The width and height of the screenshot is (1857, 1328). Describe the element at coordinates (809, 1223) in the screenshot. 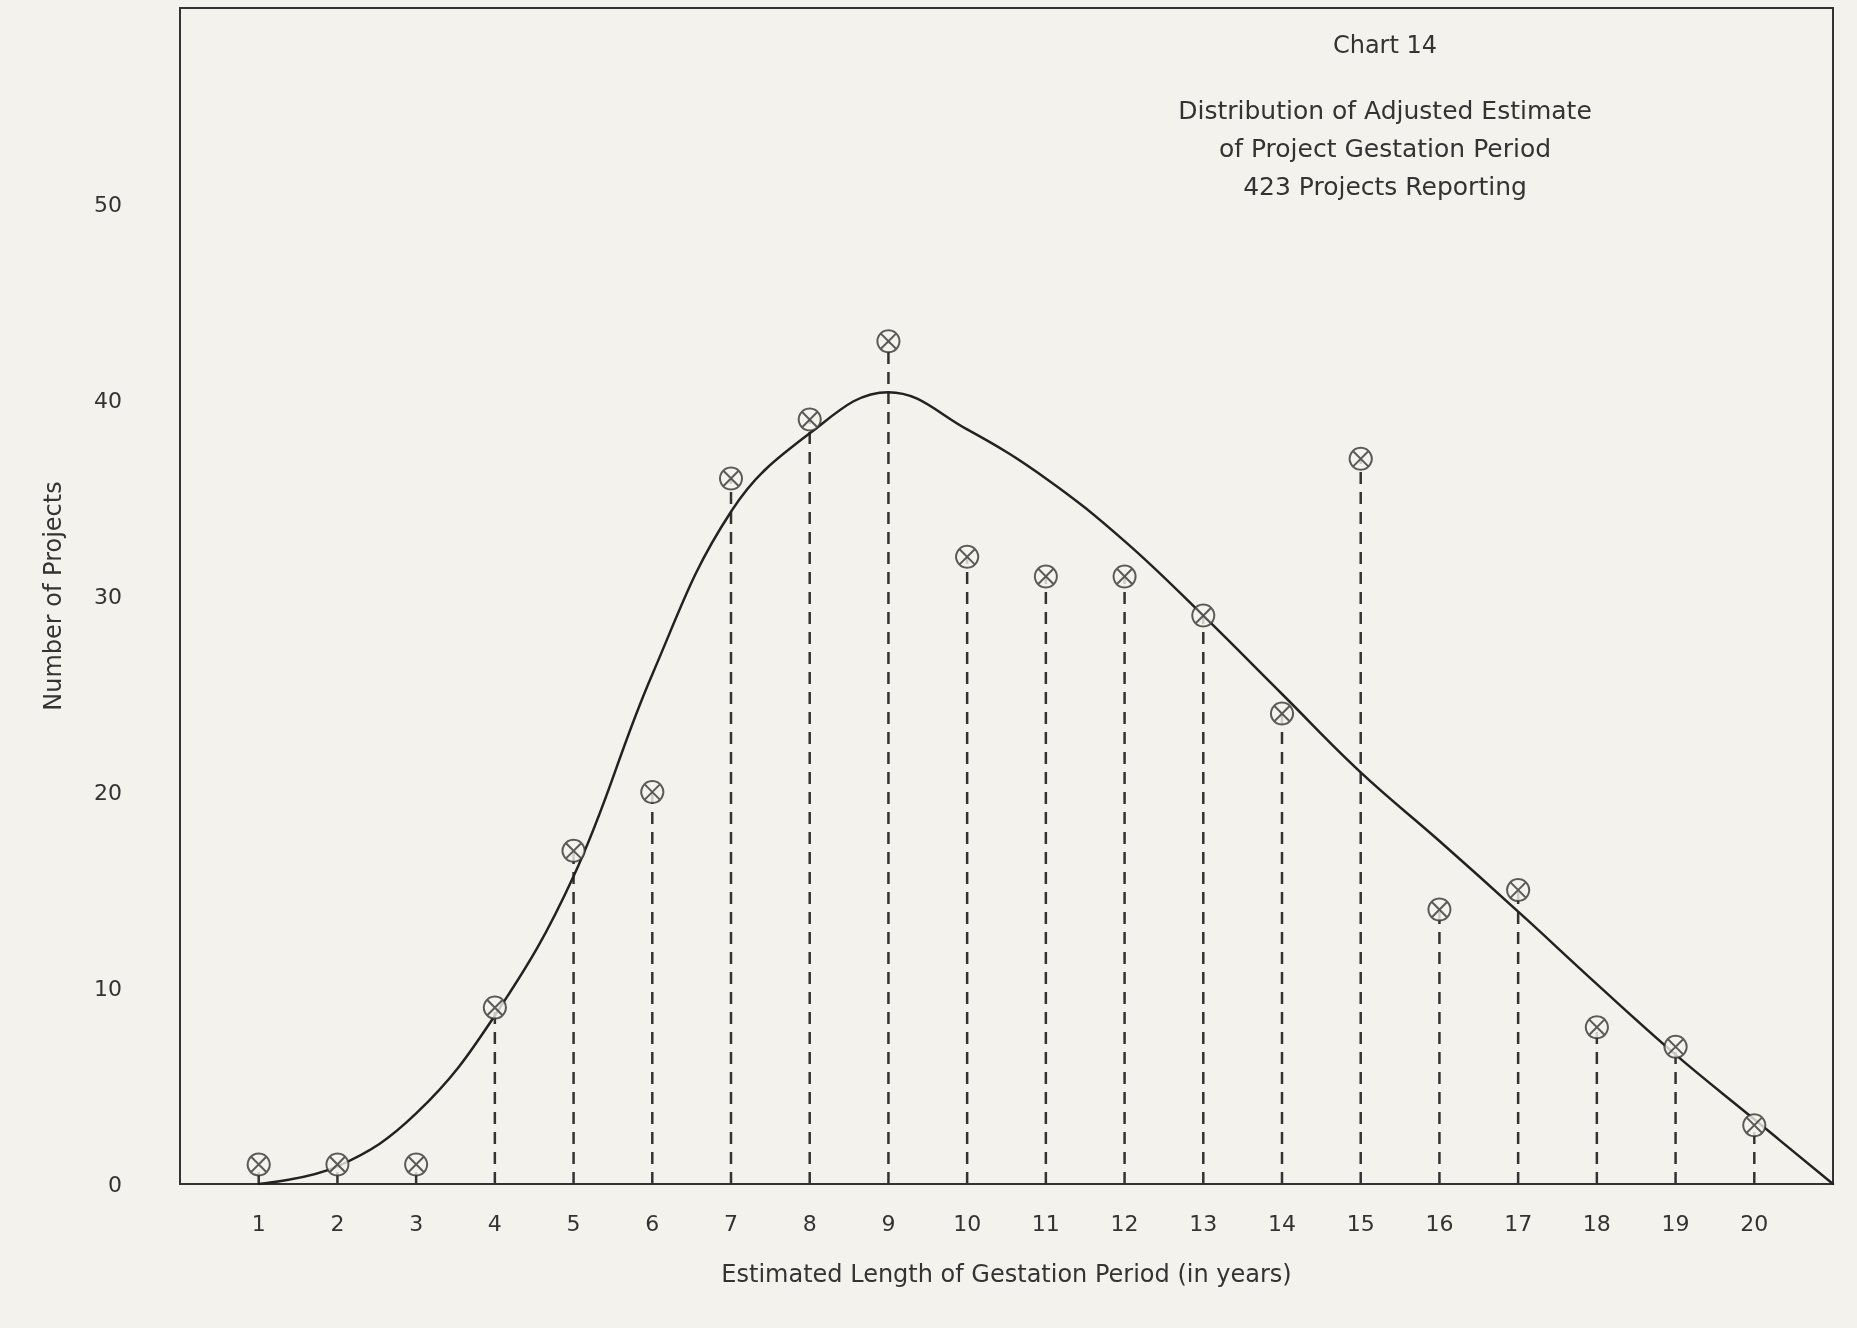

I see `x-tick-label: 8` at that location.